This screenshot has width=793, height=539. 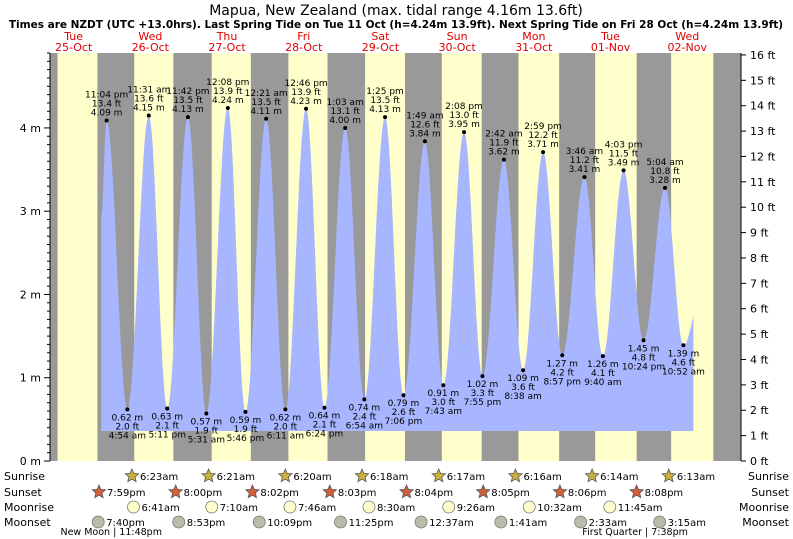 I want to click on day-date-label: 31-Oct, so click(x=534, y=47).